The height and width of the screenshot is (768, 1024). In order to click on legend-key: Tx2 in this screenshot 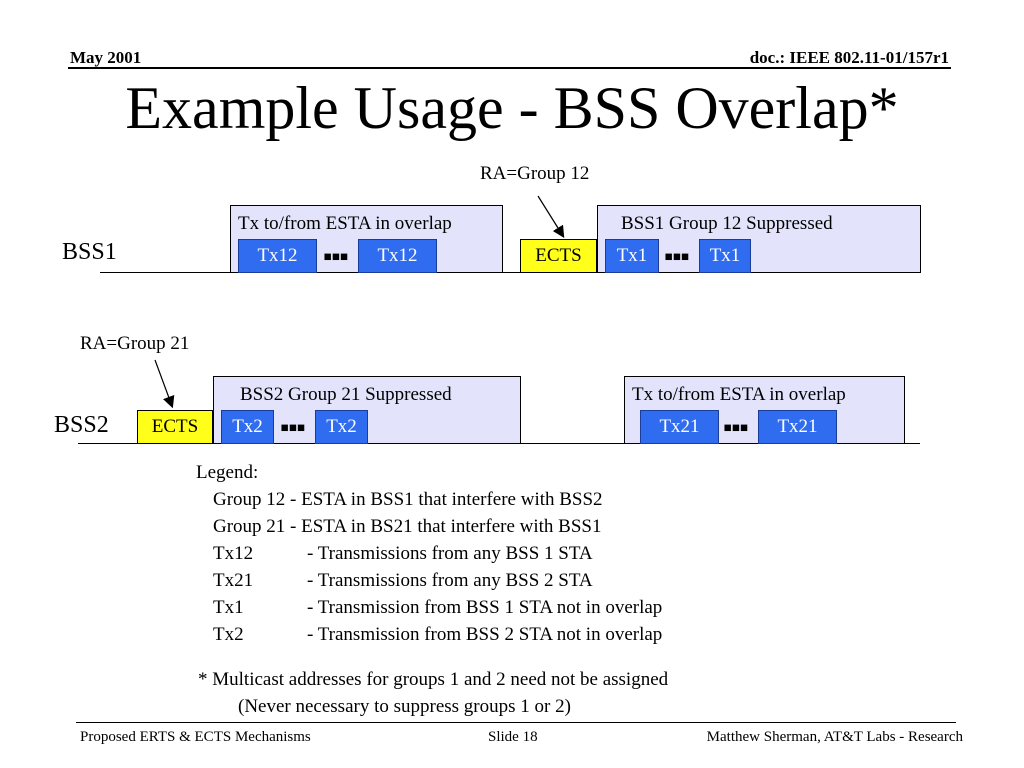, I will do `click(228, 634)`.